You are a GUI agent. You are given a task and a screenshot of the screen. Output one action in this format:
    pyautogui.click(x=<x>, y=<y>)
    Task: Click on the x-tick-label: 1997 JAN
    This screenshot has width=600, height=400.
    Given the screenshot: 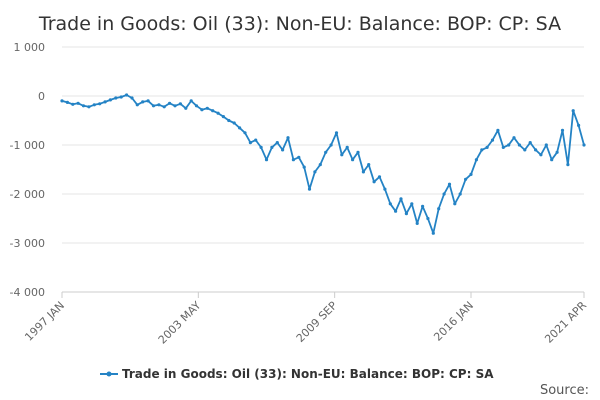 What is the action you would take?
    pyautogui.click(x=44, y=321)
    